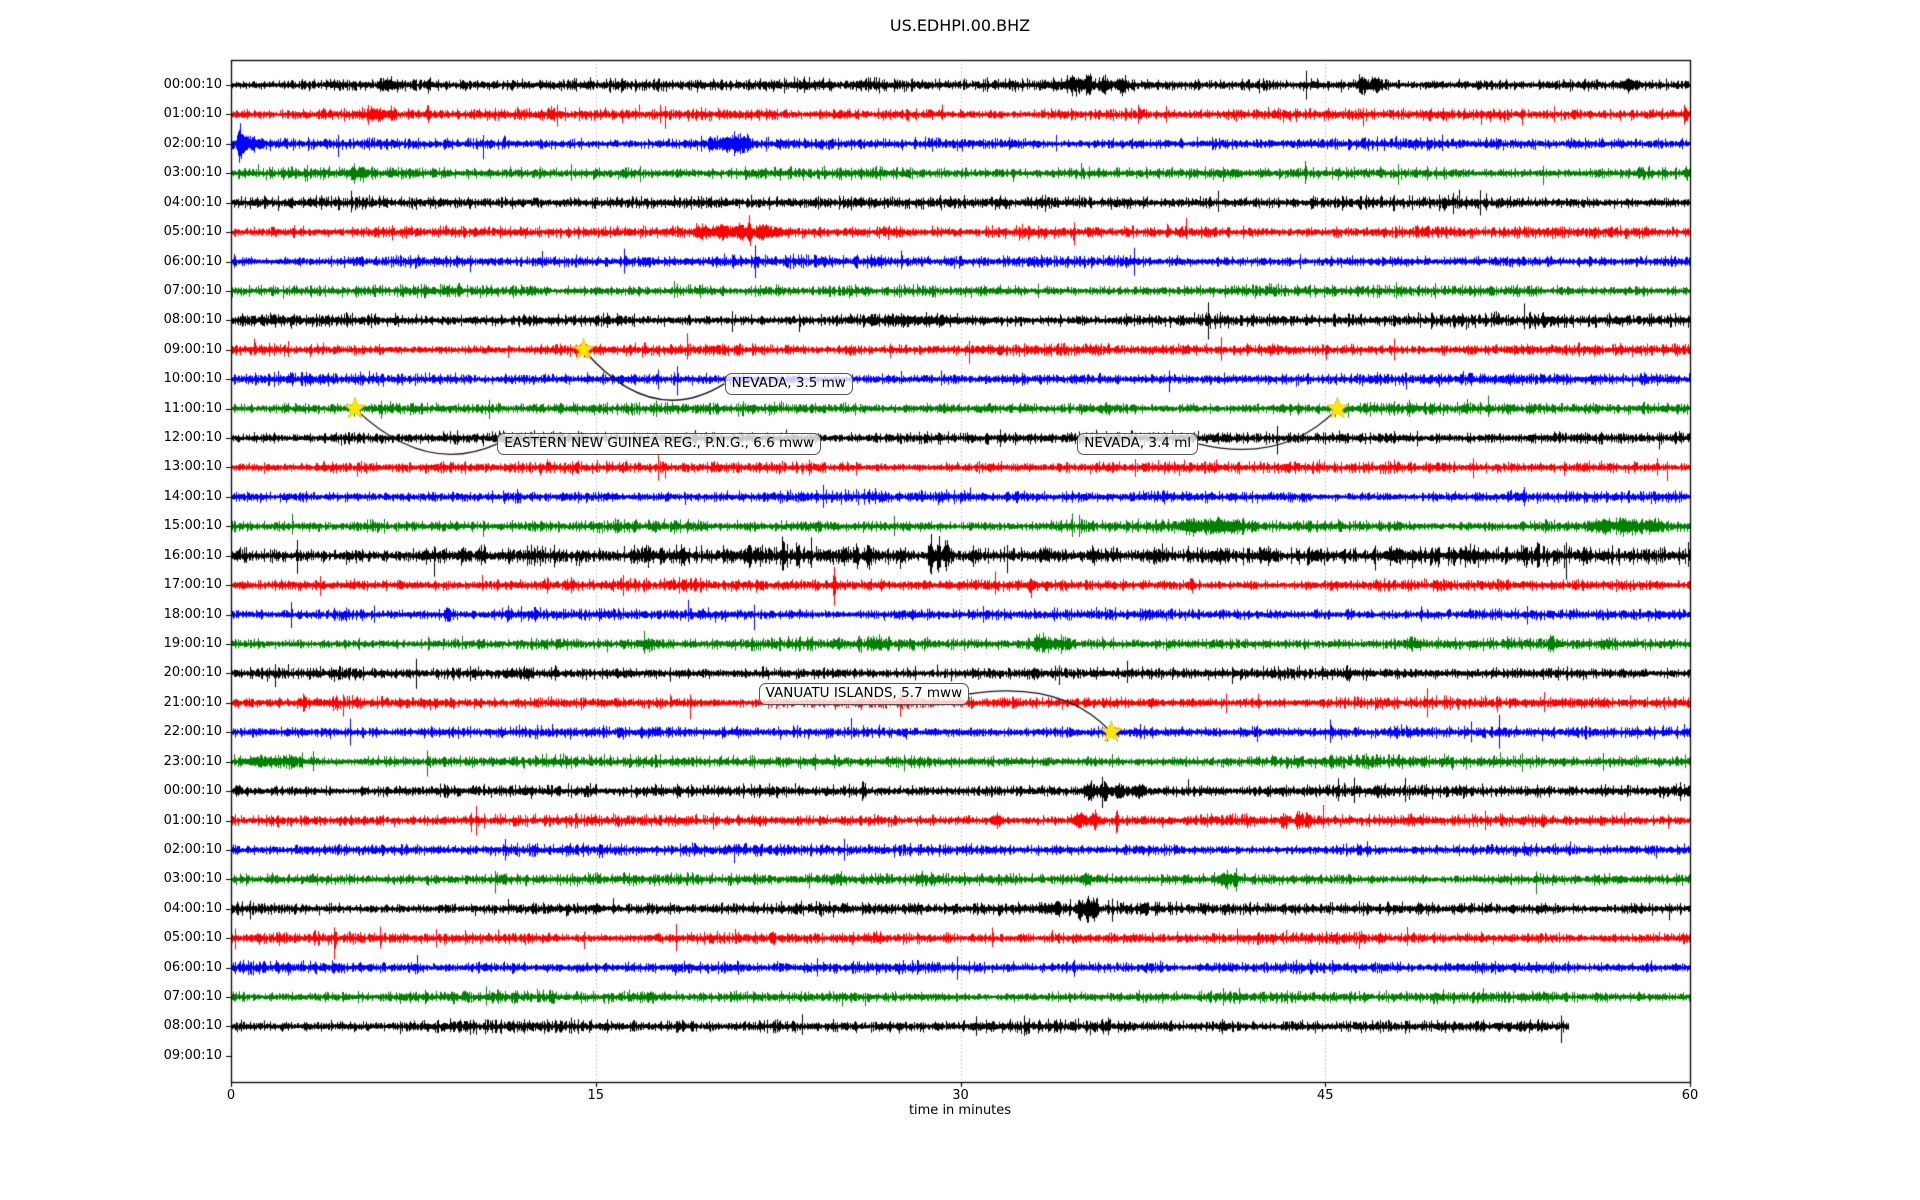  I want to click on minute-tick-label: 60, so click(1690, 1095).